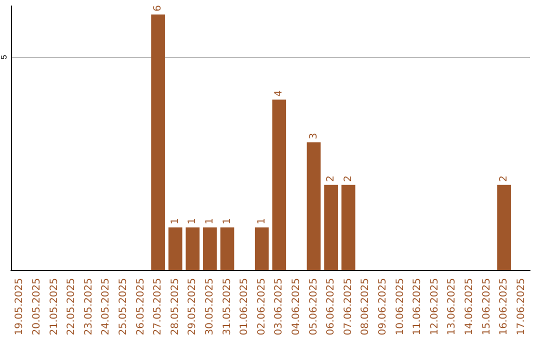 The height and width of the screenshot is (340, 540). Describe the element at coordinates (123, 307) in the screenshot. I see `x-tick-label: 25.05.2025` at that location.